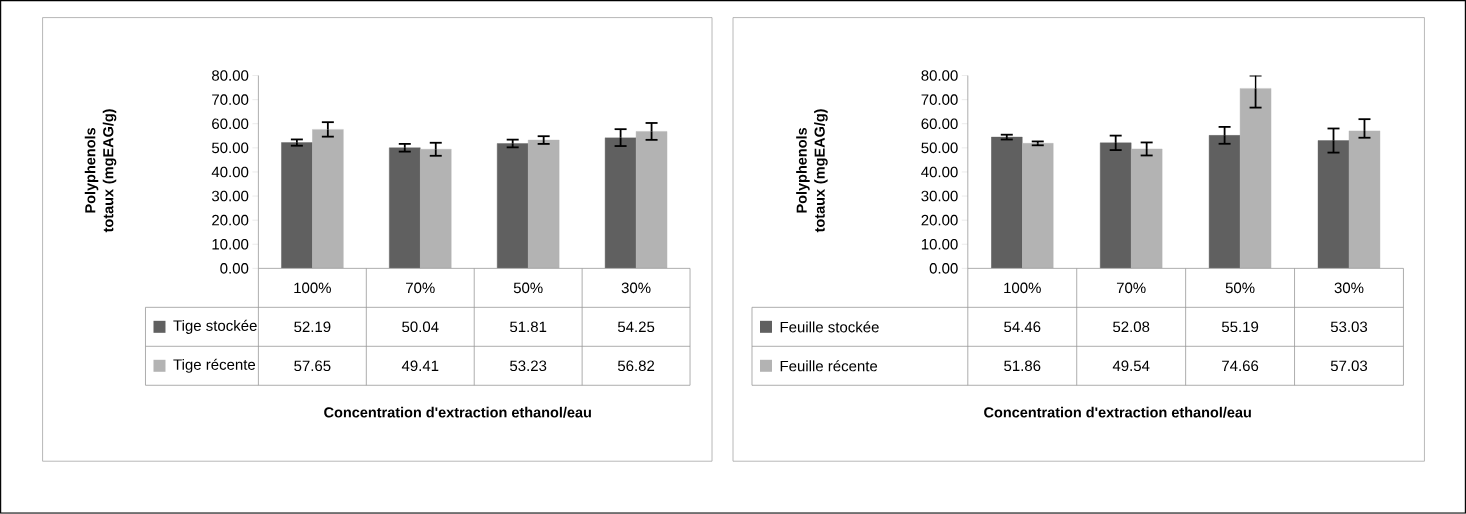 The height and width of the screenshot is (514, 1466). I want to click on data-label: 57.03, so click(1349, 366).